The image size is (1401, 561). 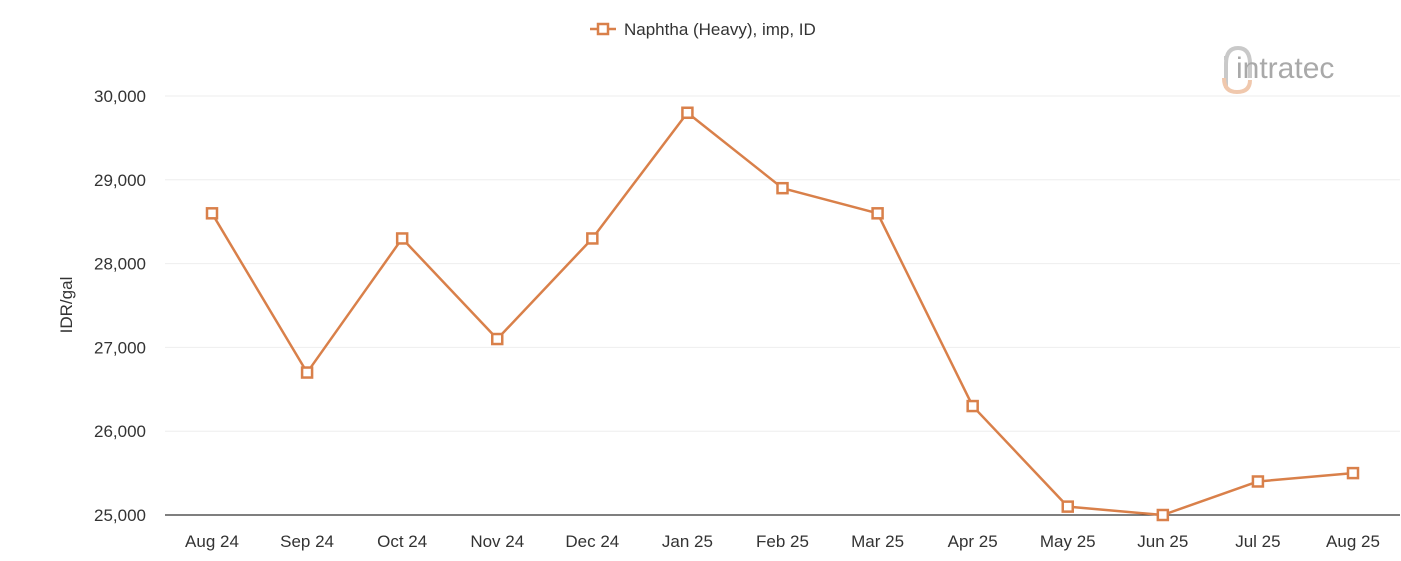 I want to click on x-tick-label: Dec 24, so click(x=592, y=541).